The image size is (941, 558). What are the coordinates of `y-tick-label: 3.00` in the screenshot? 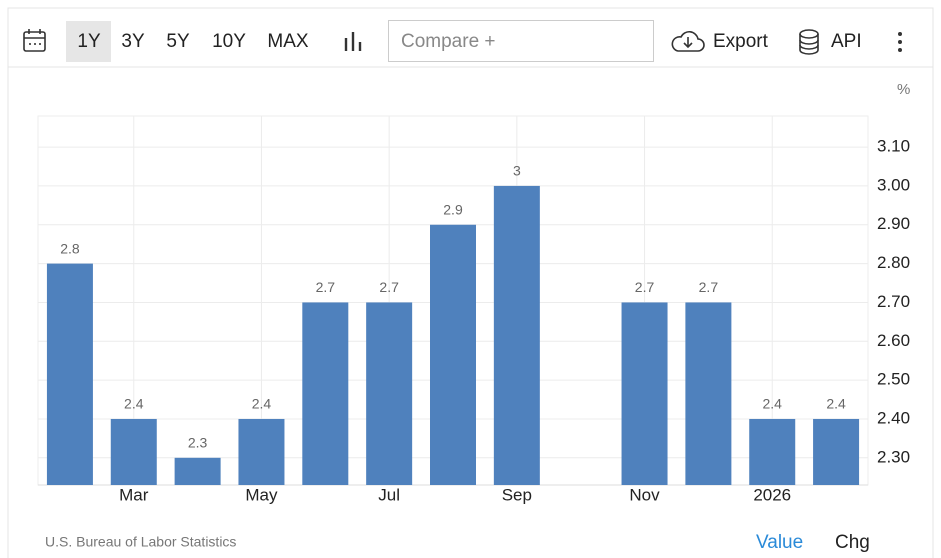 It's located at (893, 184).